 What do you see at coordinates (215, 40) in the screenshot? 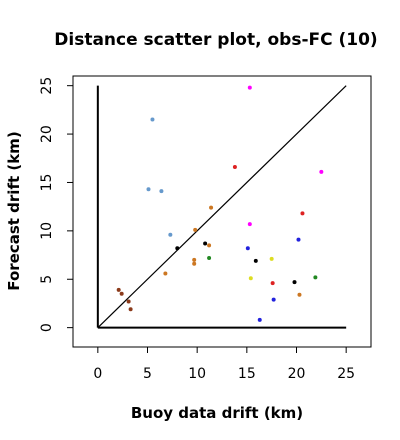
I see `chart-title: Distance scatter plot, obs-FC (10)` at bounding box center [215, 40].